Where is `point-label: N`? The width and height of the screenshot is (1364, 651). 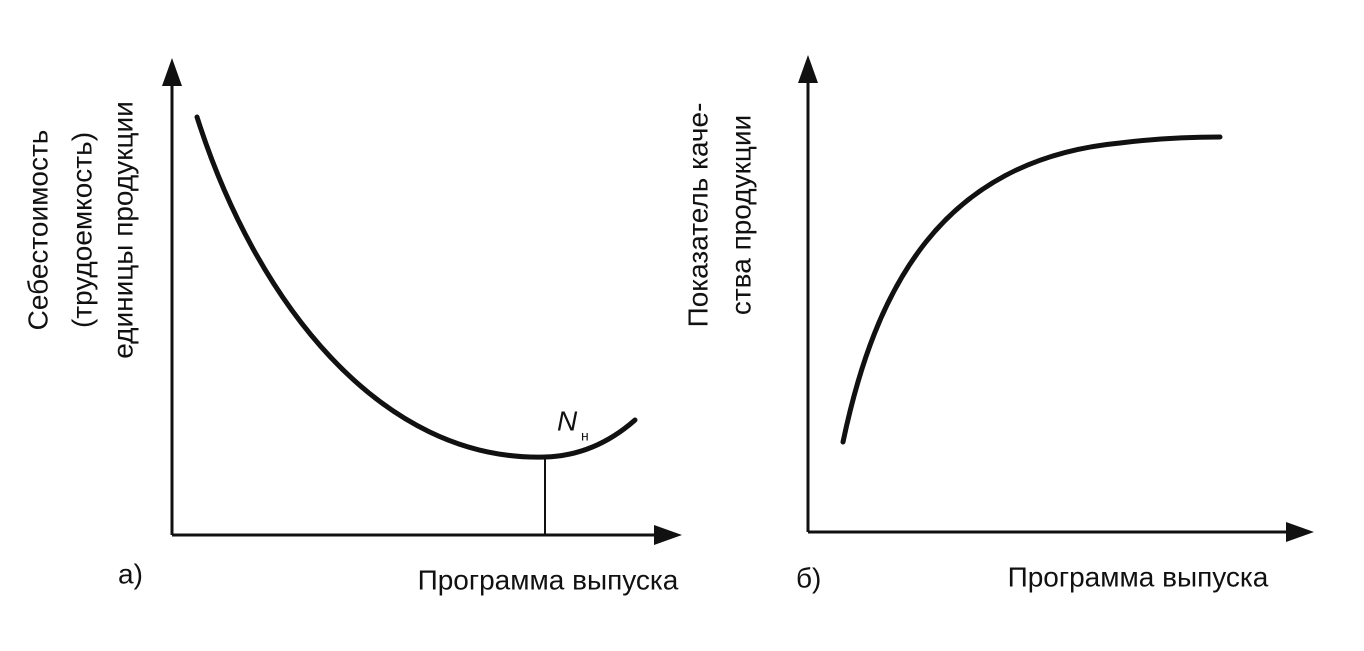 point-label: N is located at coordinates (567, 420).